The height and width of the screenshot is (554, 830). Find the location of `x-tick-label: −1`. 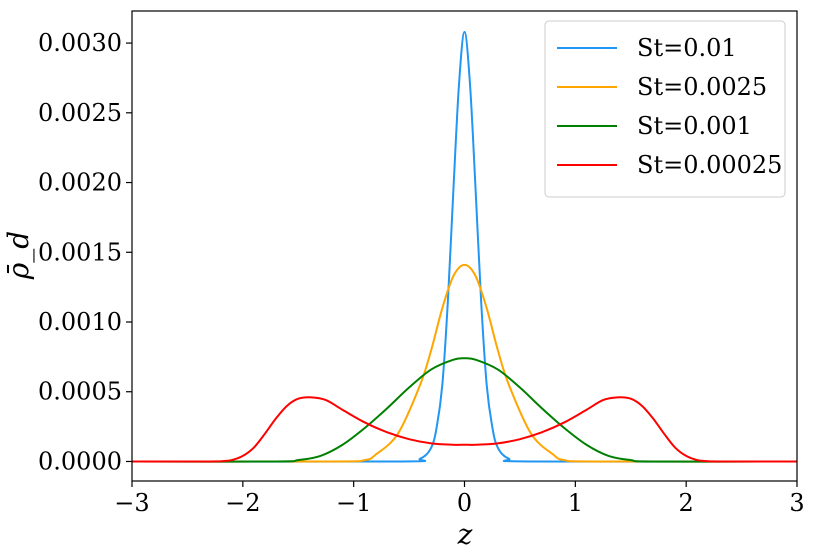

x-tick-label: −1 is located at coordinates (353, 503).